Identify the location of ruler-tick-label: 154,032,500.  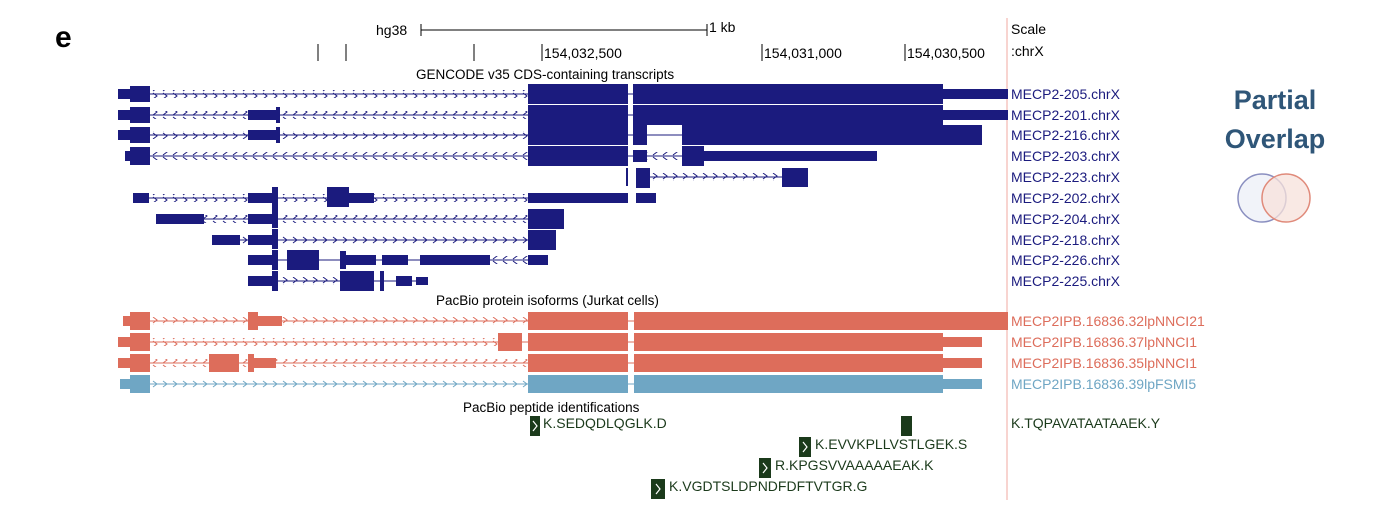
(583, 53).